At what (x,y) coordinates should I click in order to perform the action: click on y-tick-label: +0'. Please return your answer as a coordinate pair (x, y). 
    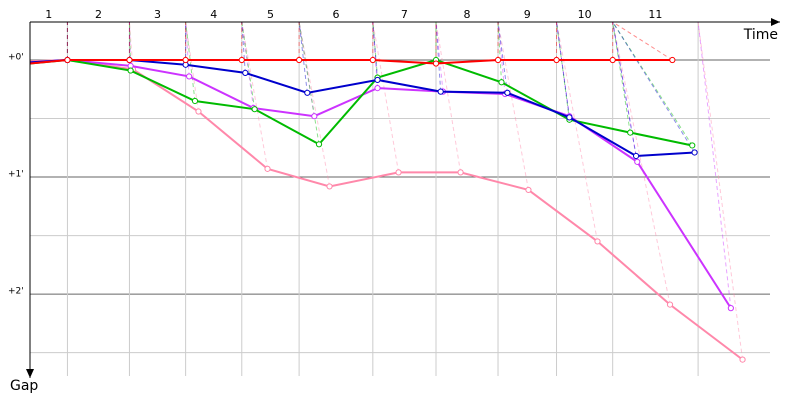
    Looking at the image, I should click on (16, 58).